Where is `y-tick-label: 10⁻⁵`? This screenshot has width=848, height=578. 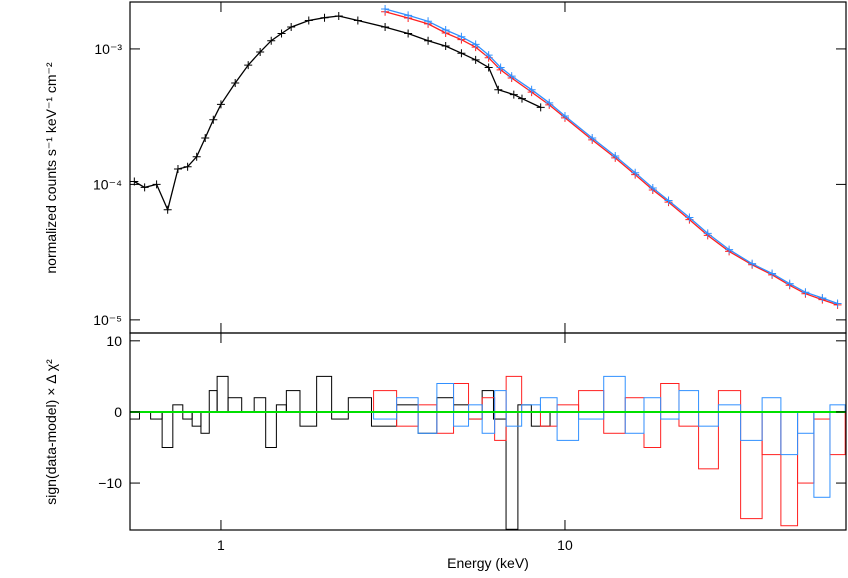
y-tick-label: 10⁻⁵ is located at coordinates (107, 320).